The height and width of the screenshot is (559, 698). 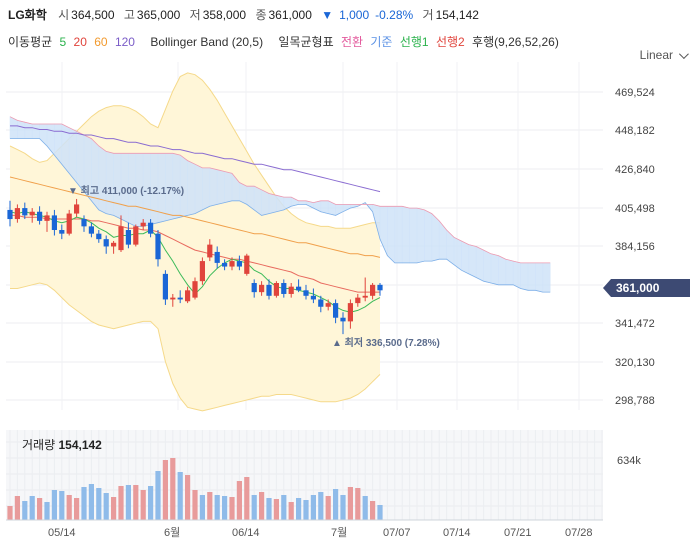 What do you see at coordinates (354, 15) in the screenshot?
I see `change-value: 1,000` at bounding box center [354, 15].